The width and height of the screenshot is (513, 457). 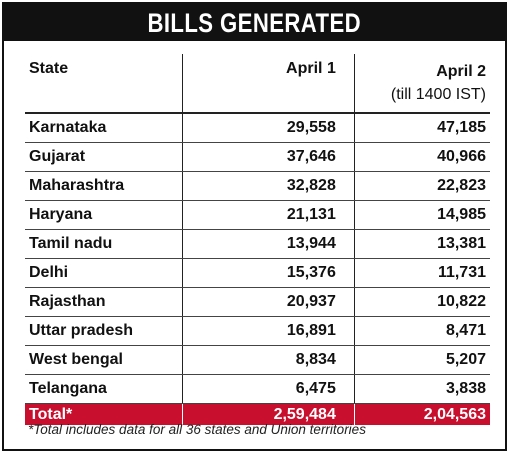 I want to click on table-row: Gujarat 37,646 40,966, so click(x=257, y=157).